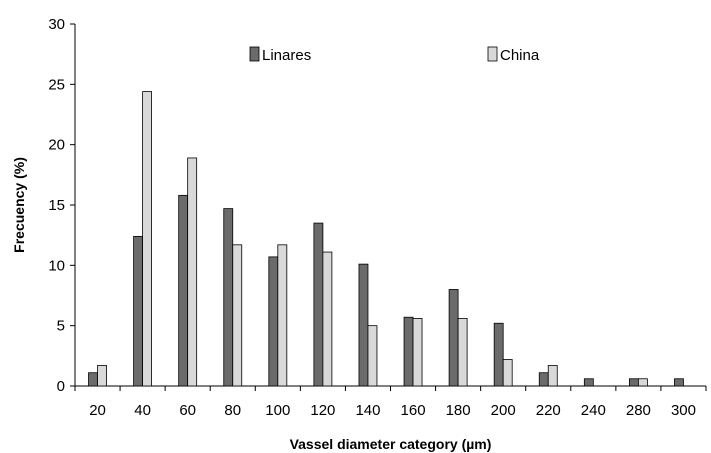 The width and height of the screenshot is (711, 453). Describe the element at coordinates (593, 410) in the screenshot. I see `x-tick-label: 240` at that location.